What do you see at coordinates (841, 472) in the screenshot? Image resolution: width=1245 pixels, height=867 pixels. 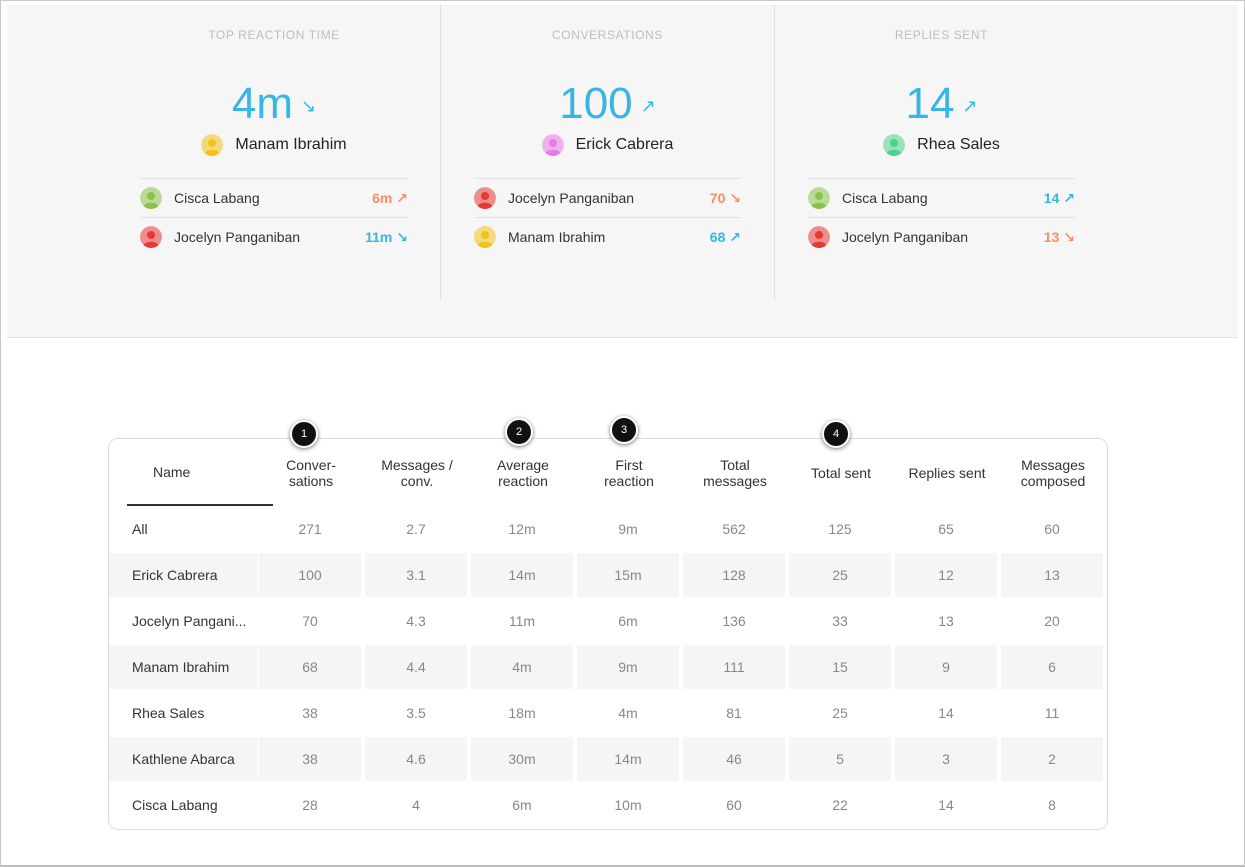 I see `column-header: Total sent` at bounding box center [841, 472].